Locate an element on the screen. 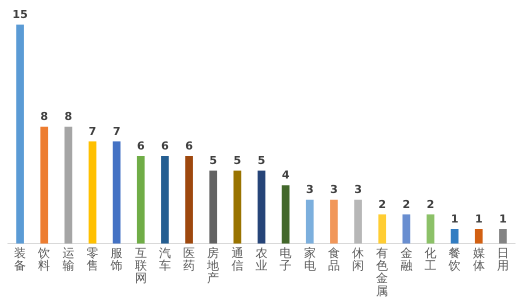 The width and height of the screenshot is (523, 306). x-tick-label: 运输 is located at coordinates (68, 259).